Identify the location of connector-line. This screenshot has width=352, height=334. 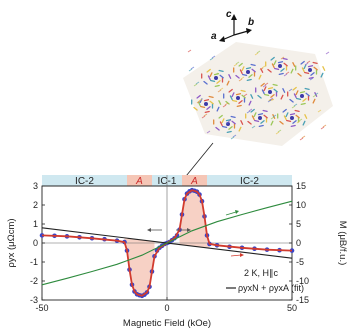
(197, 162).